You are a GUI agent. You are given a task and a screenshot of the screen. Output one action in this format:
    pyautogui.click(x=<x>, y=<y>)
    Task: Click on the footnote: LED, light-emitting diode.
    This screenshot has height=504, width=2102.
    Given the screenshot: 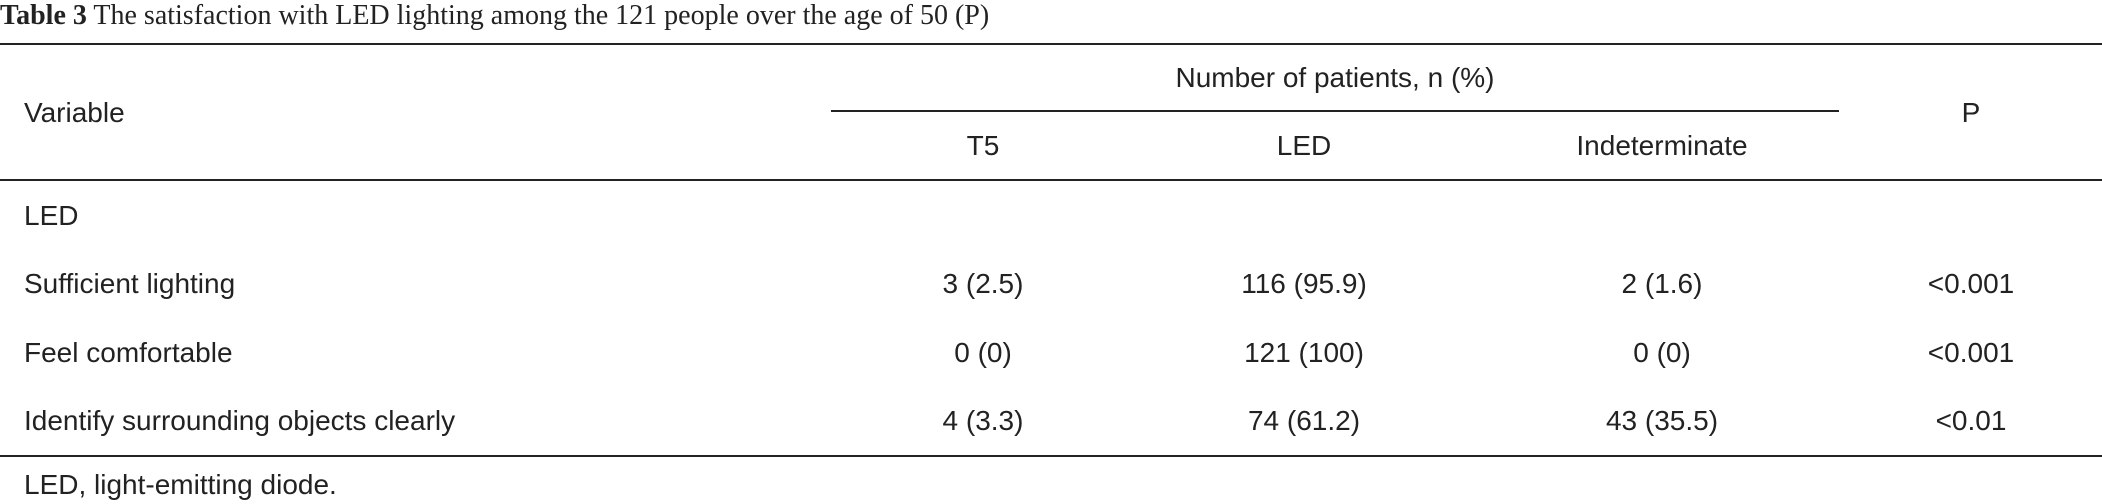 What is the action you would take?
    pyautogui.click(x=180, y=484)
    